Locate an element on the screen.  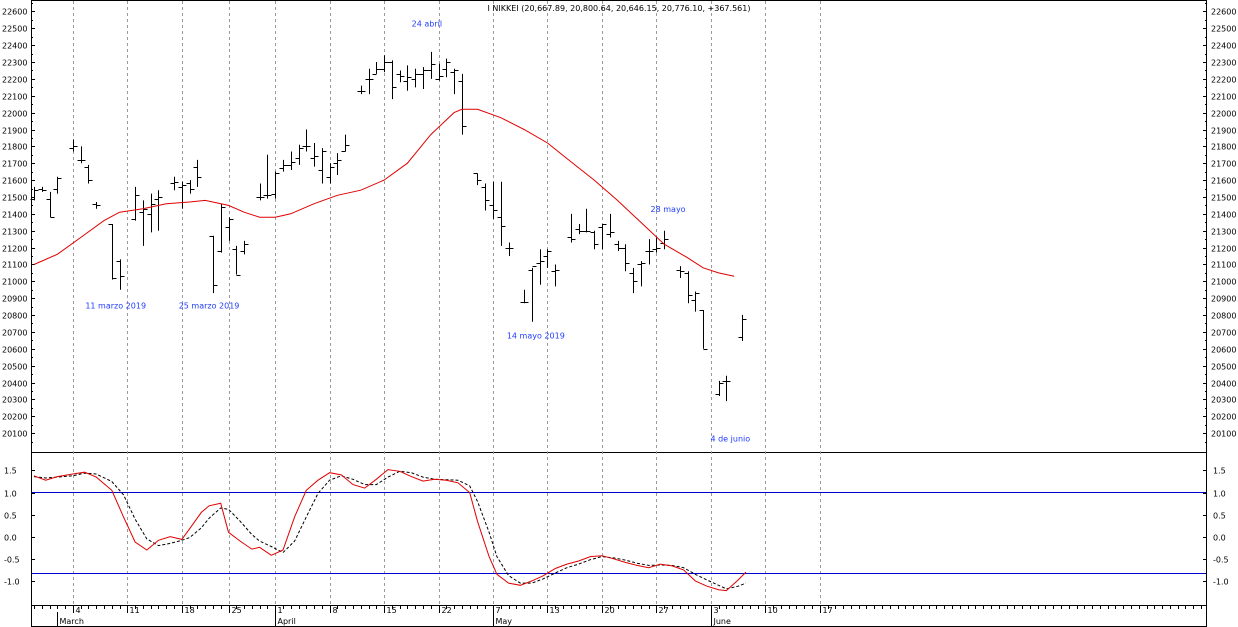
x-tick-label: 13 is located at coordinates (555, 610).